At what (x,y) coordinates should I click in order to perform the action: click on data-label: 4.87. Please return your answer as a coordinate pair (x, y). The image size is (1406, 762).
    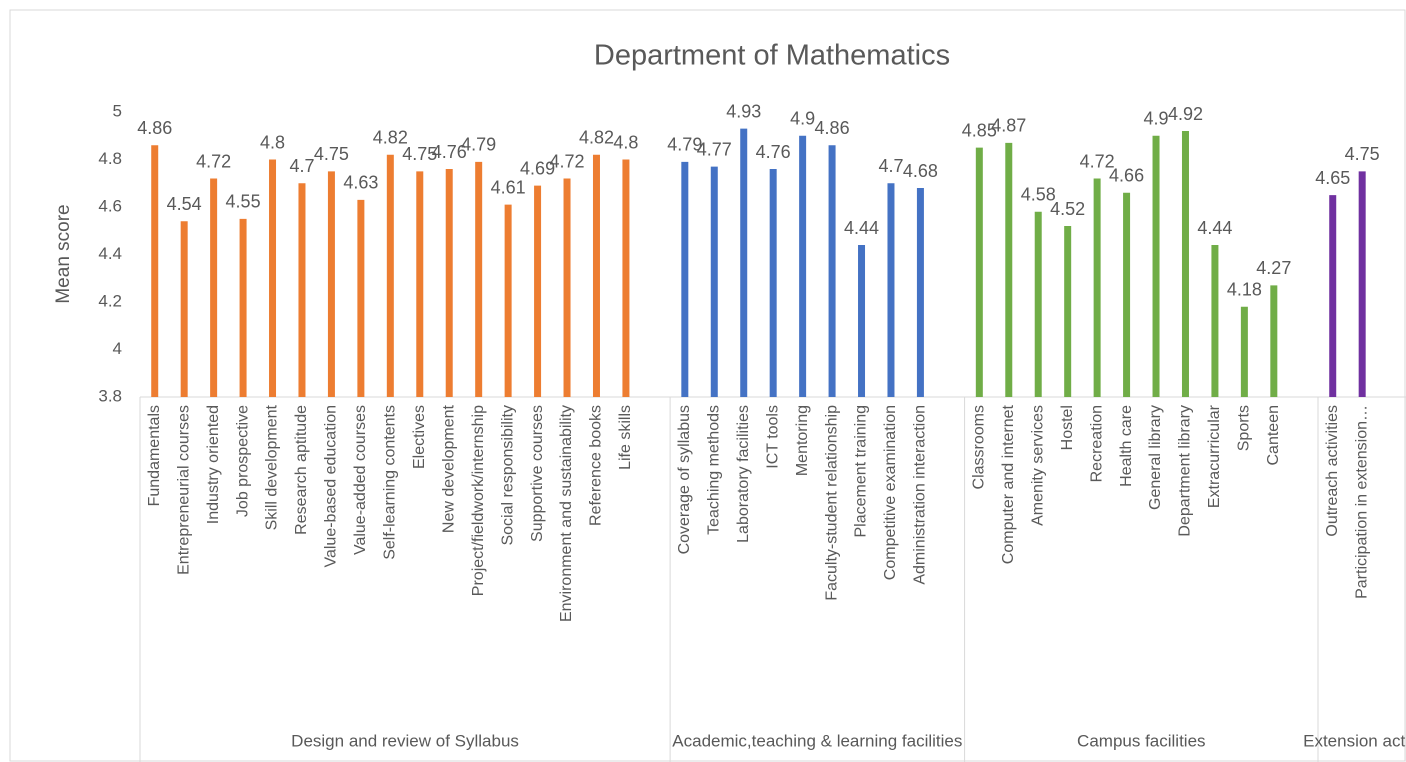
    Looking at the image, I should click on (1008, 126).